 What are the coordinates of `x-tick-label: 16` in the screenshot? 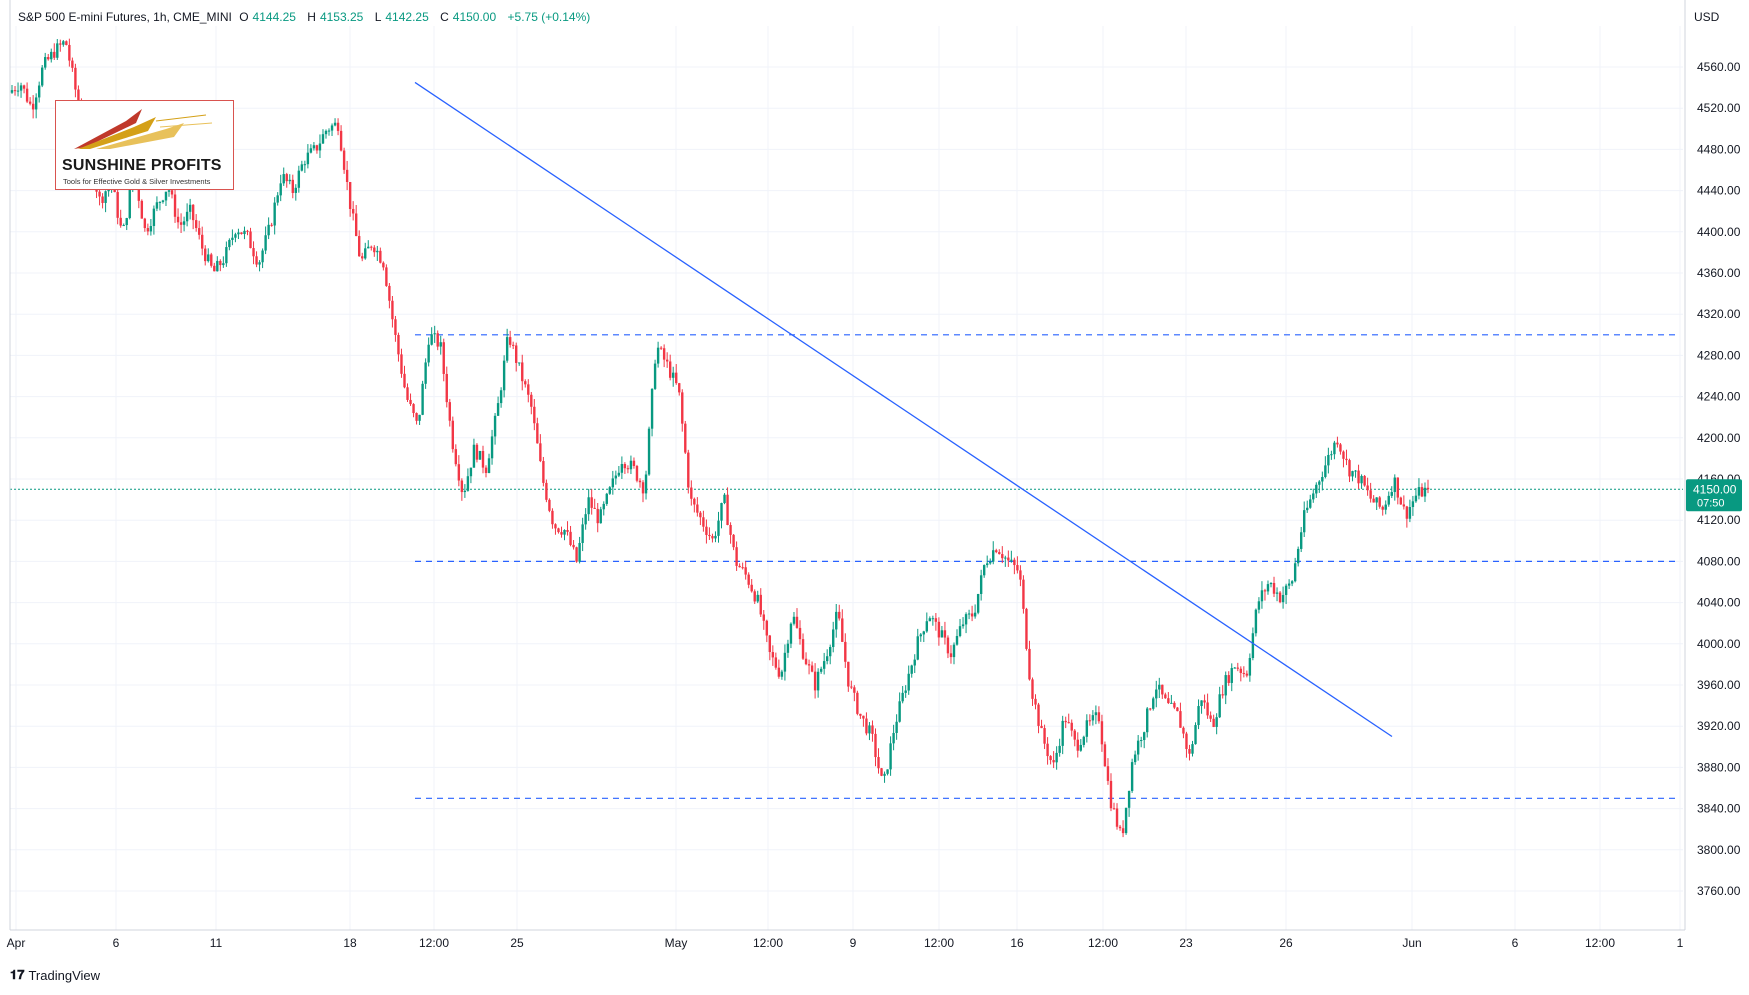 It's located at (1017, 943).